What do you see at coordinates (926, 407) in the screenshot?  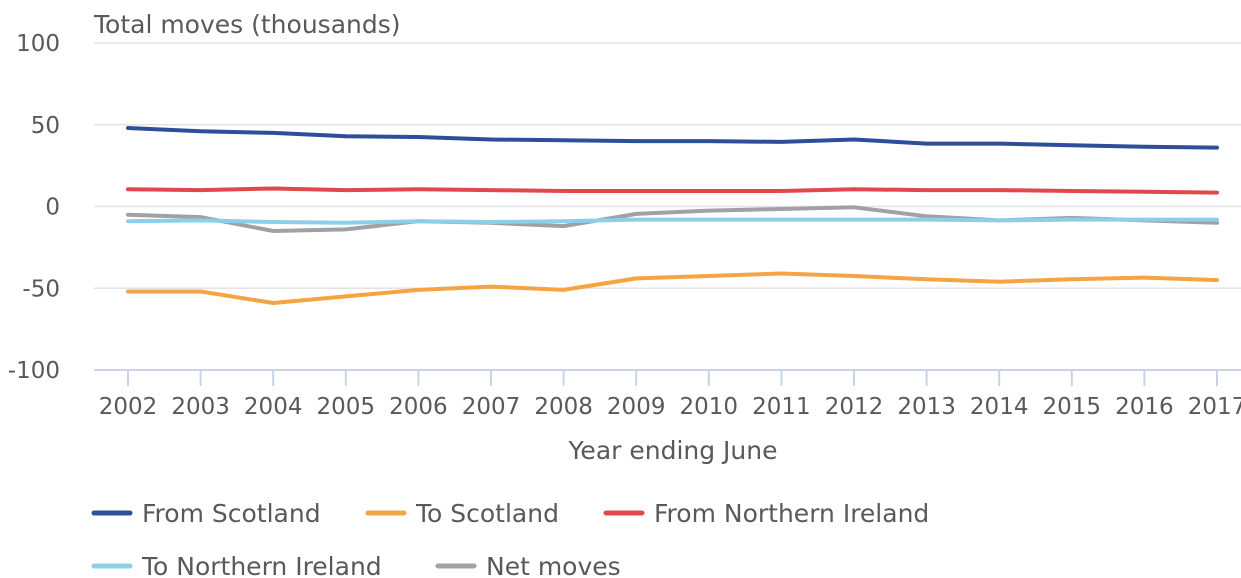 I see `x-tick-label: 2013` at bounding box center [926, 407].